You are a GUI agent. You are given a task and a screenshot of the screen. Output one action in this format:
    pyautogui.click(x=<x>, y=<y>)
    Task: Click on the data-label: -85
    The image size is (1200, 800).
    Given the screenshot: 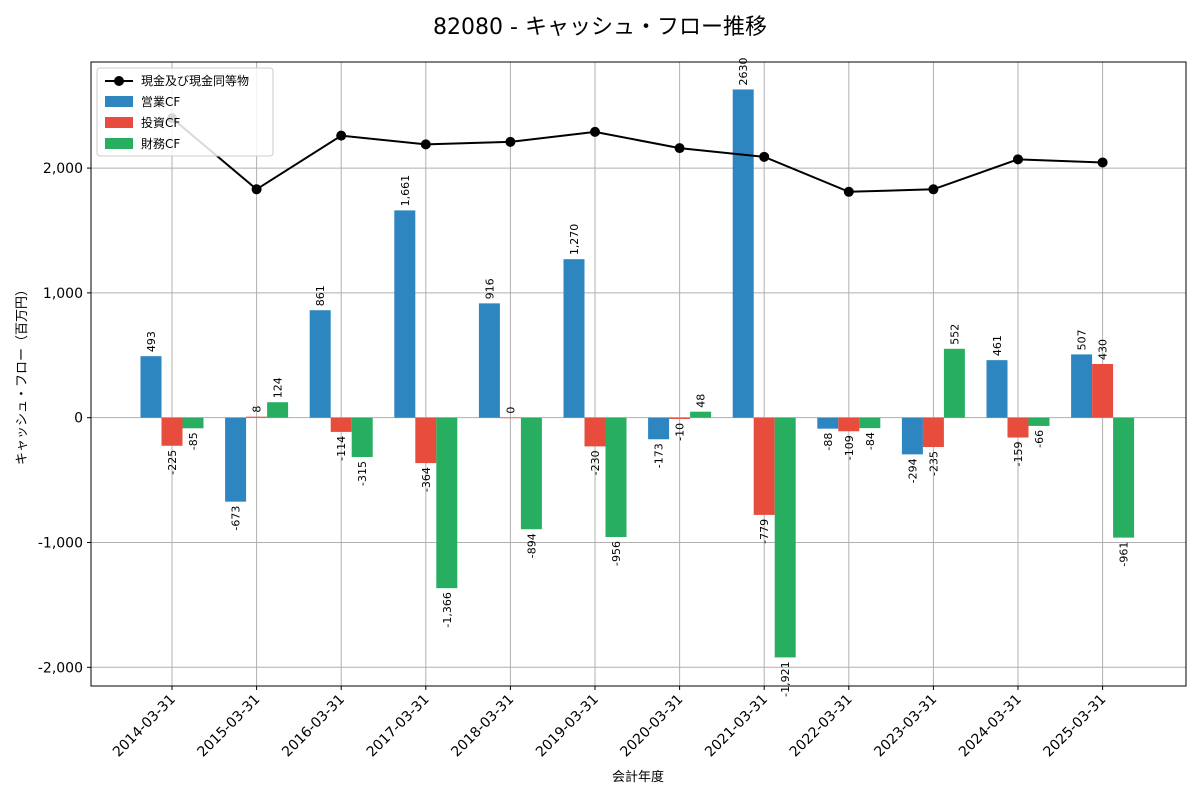 What is the action you would take?
    pyautogui.click(x=193, y=441)
    